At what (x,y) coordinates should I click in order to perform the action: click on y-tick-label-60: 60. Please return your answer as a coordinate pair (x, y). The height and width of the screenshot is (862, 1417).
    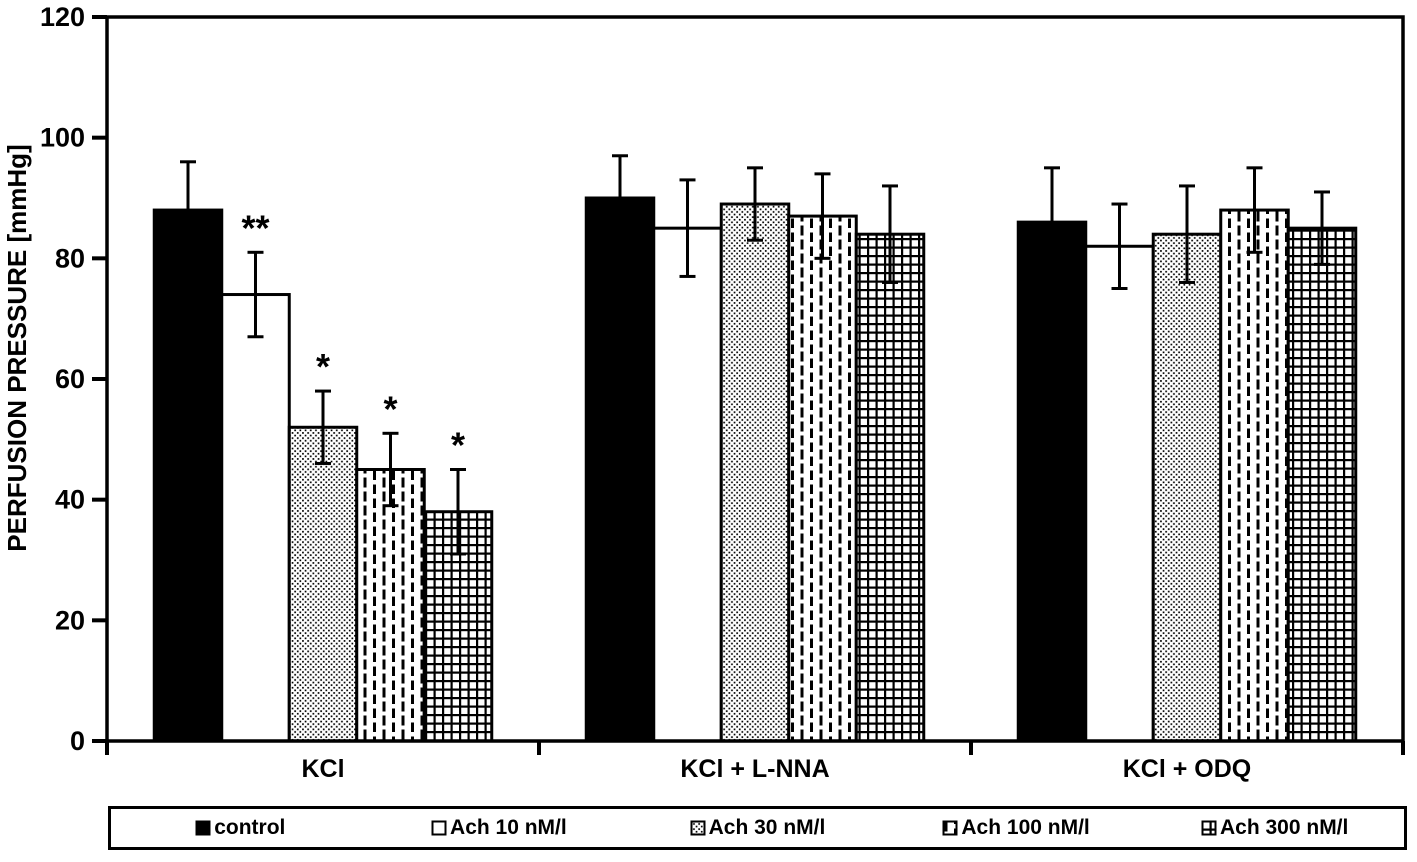
    Looking at the image, I should click on (70, 379).